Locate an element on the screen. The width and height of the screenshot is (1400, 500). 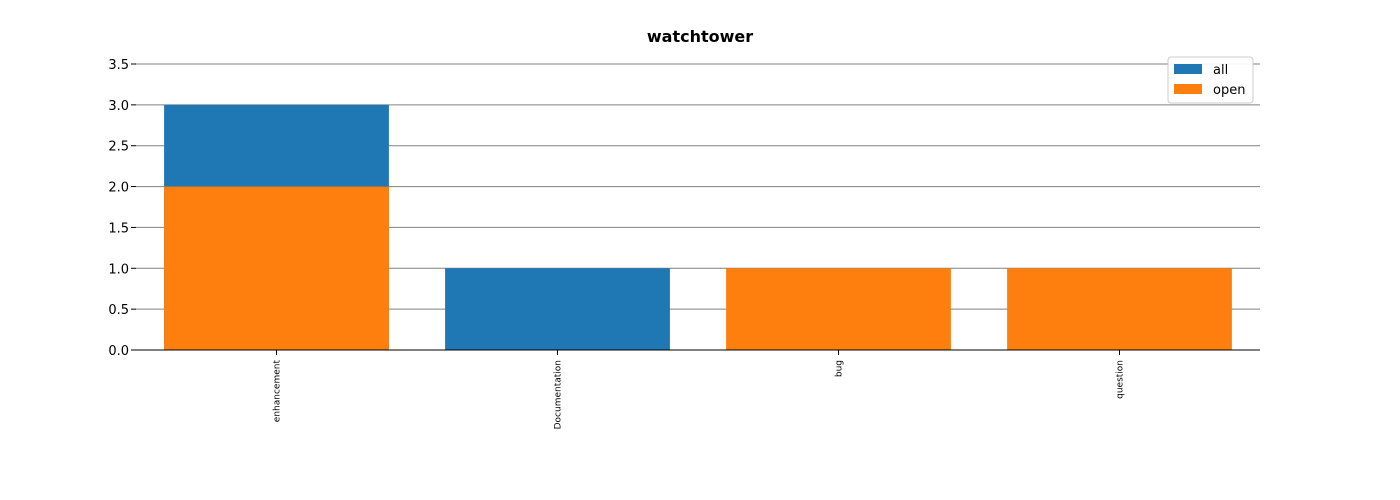
y-tick-label: 3.0 is located at coordinates (118, 106).